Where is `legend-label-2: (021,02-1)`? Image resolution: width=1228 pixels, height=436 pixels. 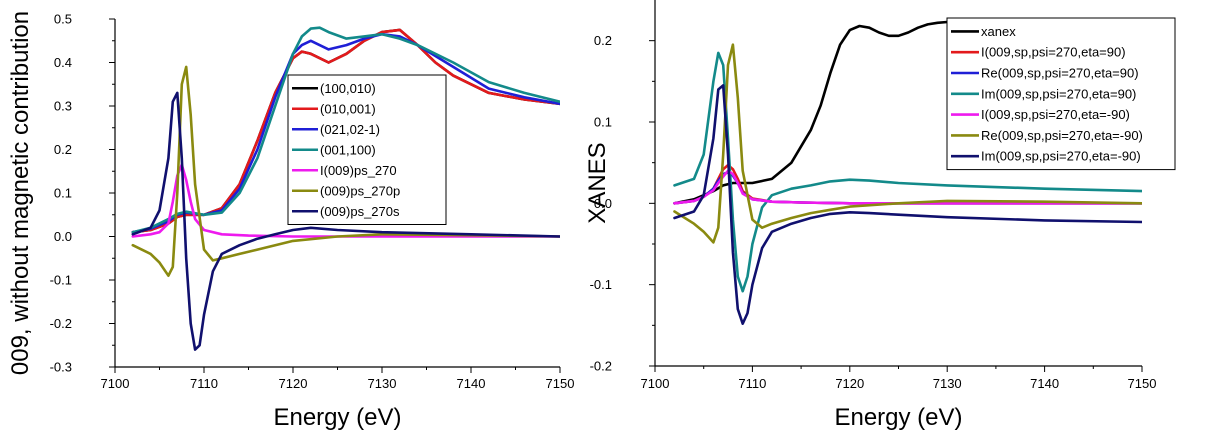
legend-label-2: (021,02-1) is located at coordinates (350, 129).